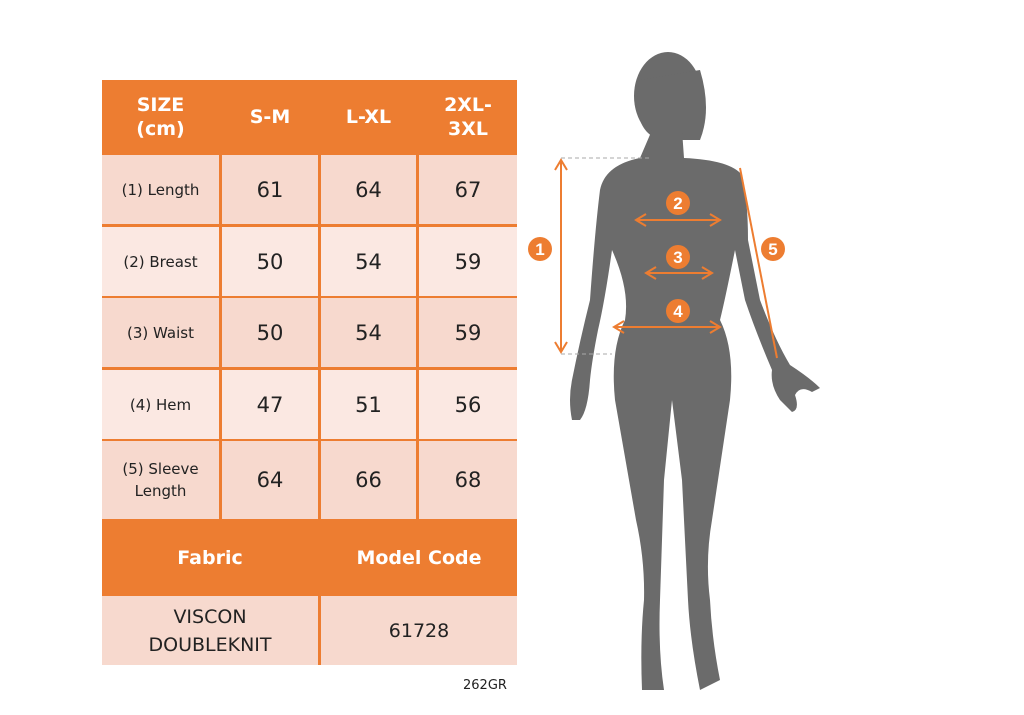 This screenshot has height=715, width=1024. I want to click on header-size: SIZE (cm), so click(160, 116).